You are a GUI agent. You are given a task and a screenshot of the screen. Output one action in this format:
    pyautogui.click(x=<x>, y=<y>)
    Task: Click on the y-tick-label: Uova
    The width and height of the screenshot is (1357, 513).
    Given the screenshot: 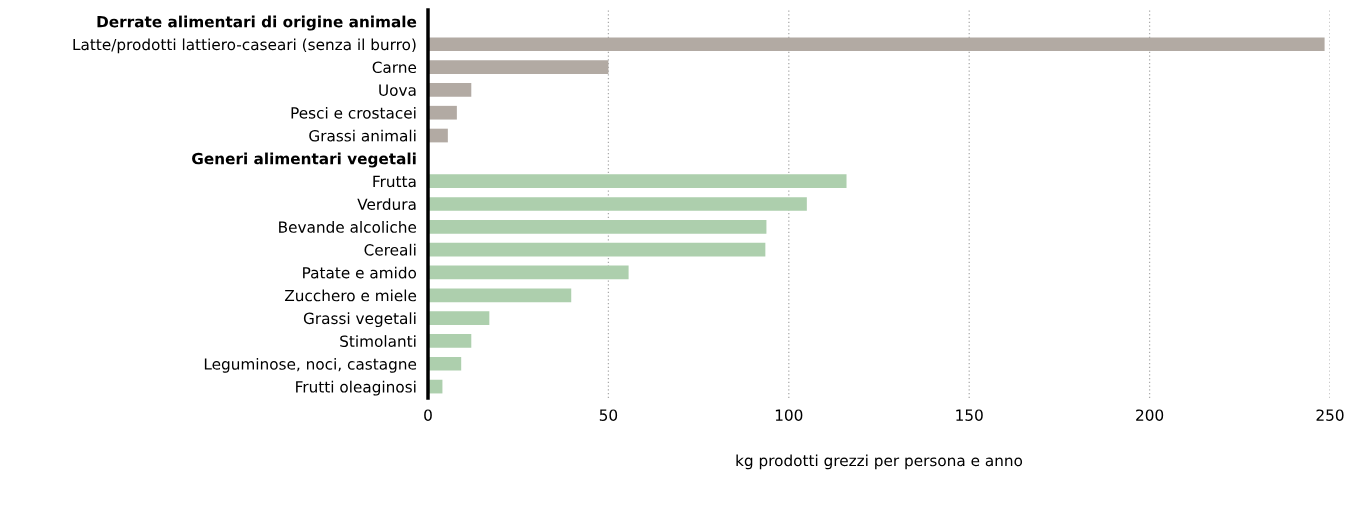 What is the action you would take?
    pyautogui.click(x=397, y=90)
    